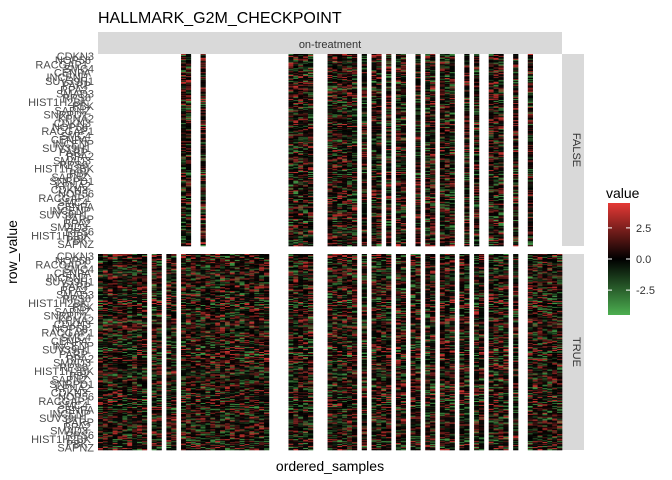  I want to click on row-facet-label-false: FALSE, so click(576, 150).